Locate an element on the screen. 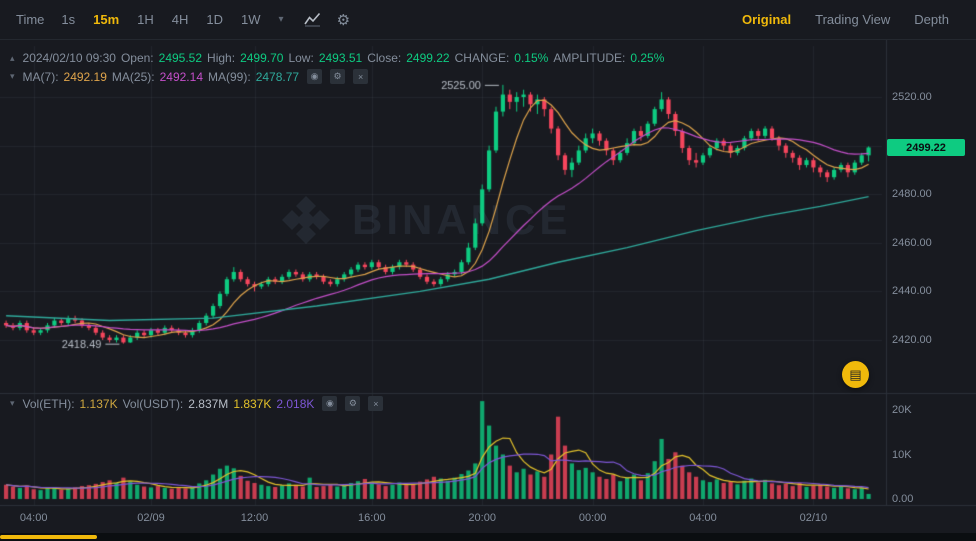 The image size is (976, 541). widget-icon: ▤ is located at coordinates (855, 374).